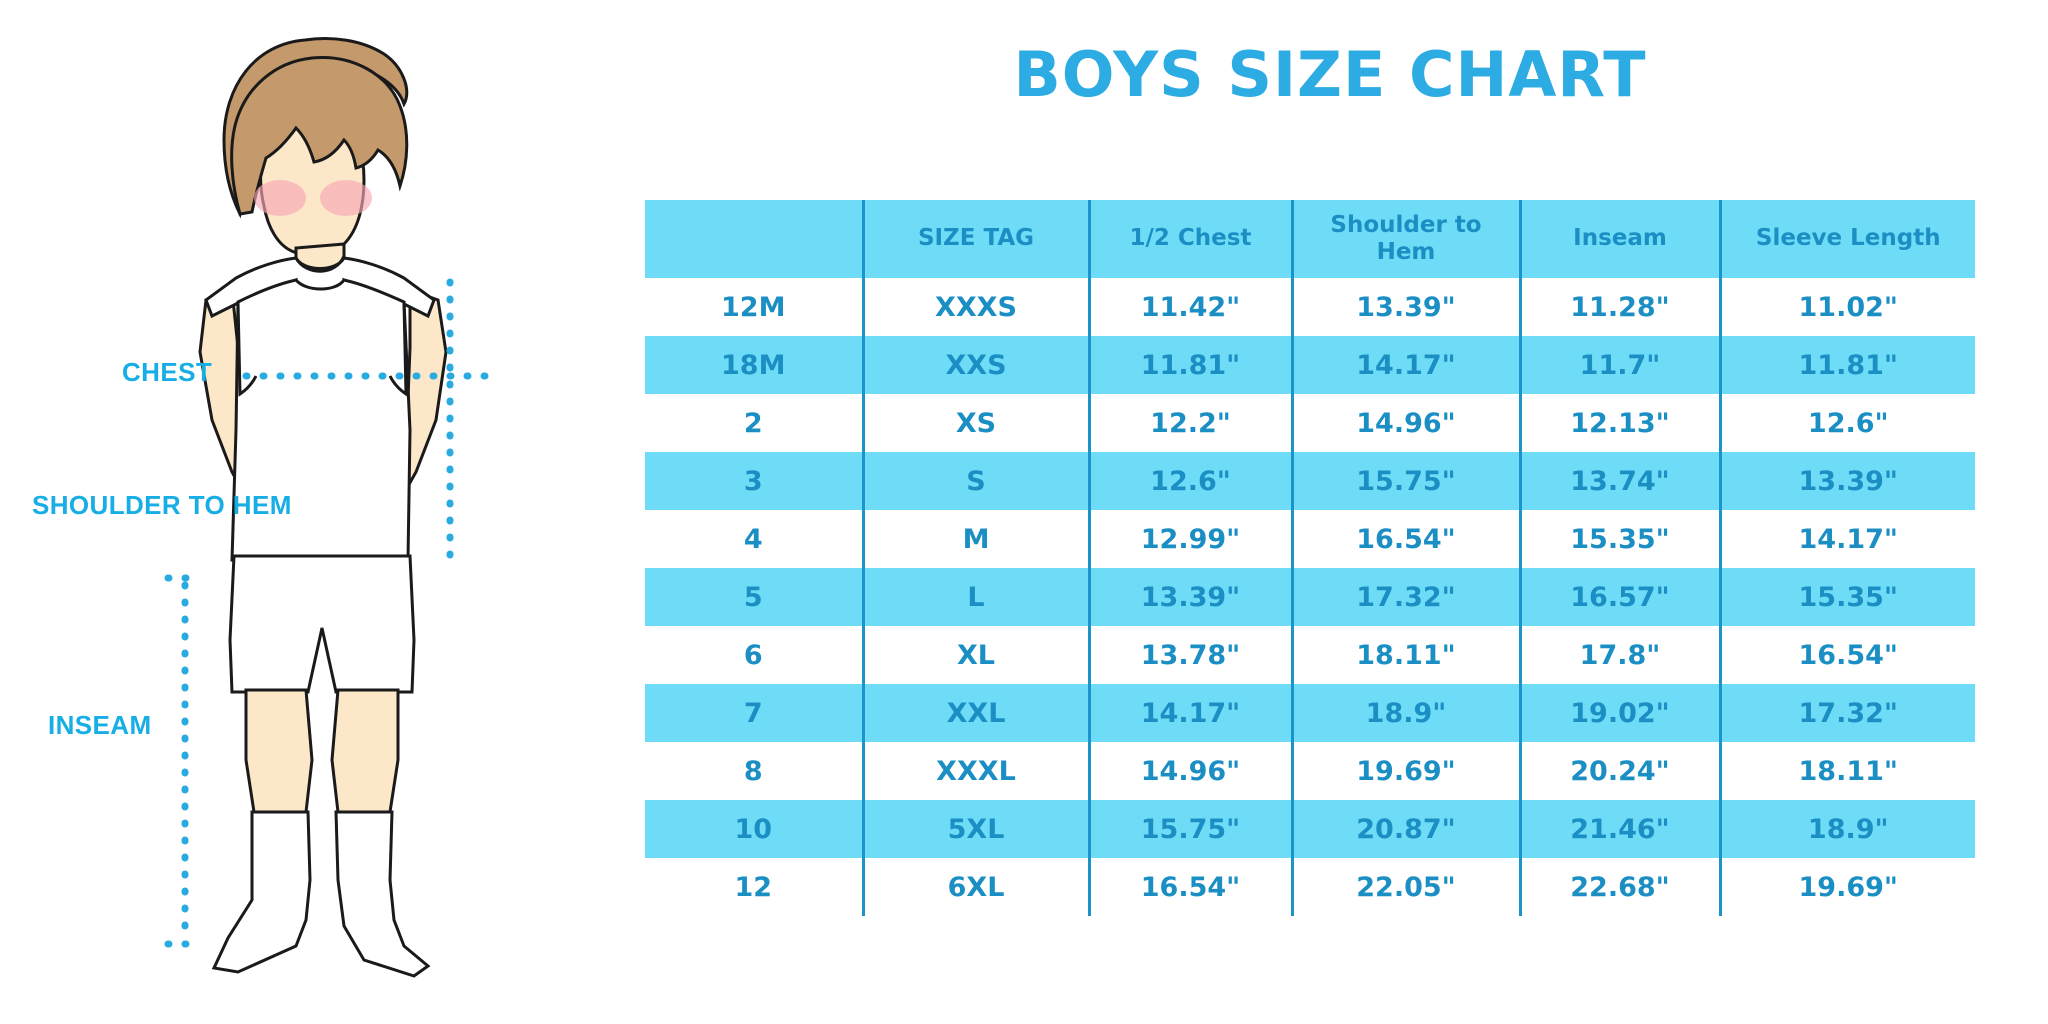  Describe the element at coordinates (1619, 887) in the screenshot. I see `table-cell-inseam-col: 22.68"` at that location.